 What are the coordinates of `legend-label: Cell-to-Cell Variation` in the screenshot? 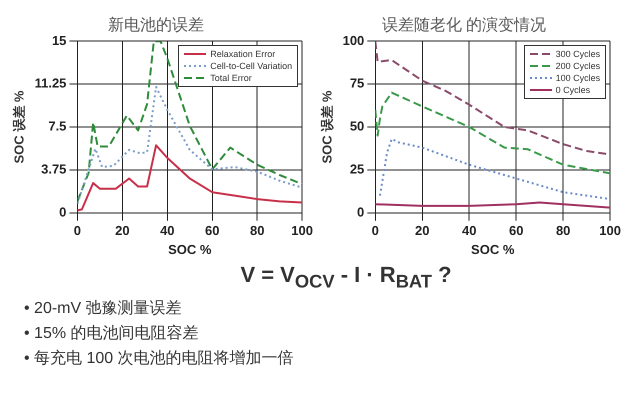 It's located at (251, 66).